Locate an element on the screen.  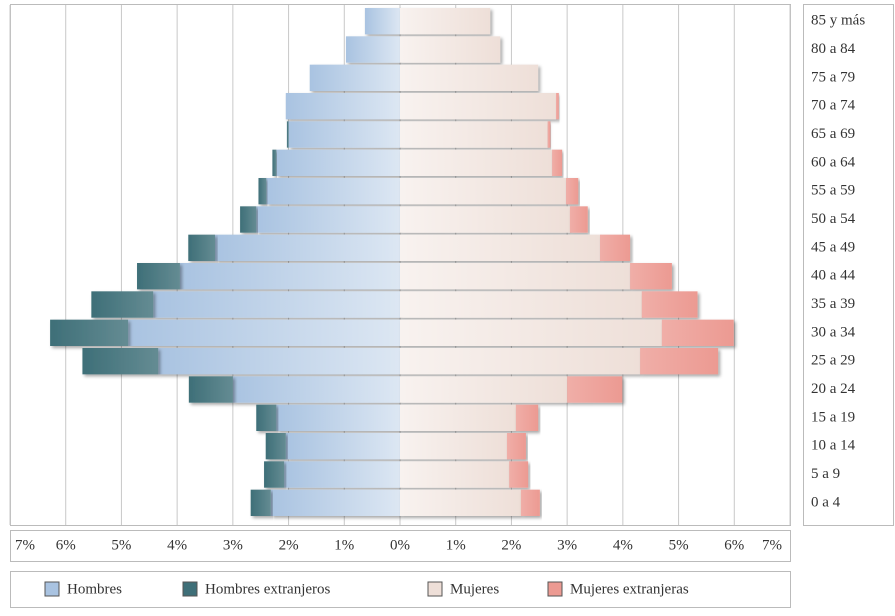
x-tick-label: 4% is located at coordinates (177, 545).